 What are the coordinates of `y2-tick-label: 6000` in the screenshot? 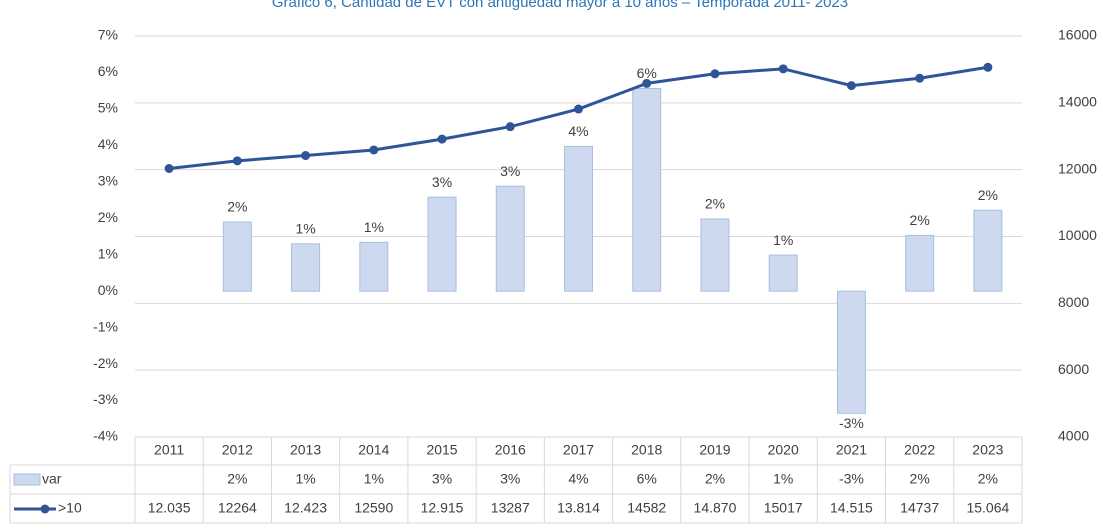 It's located at (1073, 369).